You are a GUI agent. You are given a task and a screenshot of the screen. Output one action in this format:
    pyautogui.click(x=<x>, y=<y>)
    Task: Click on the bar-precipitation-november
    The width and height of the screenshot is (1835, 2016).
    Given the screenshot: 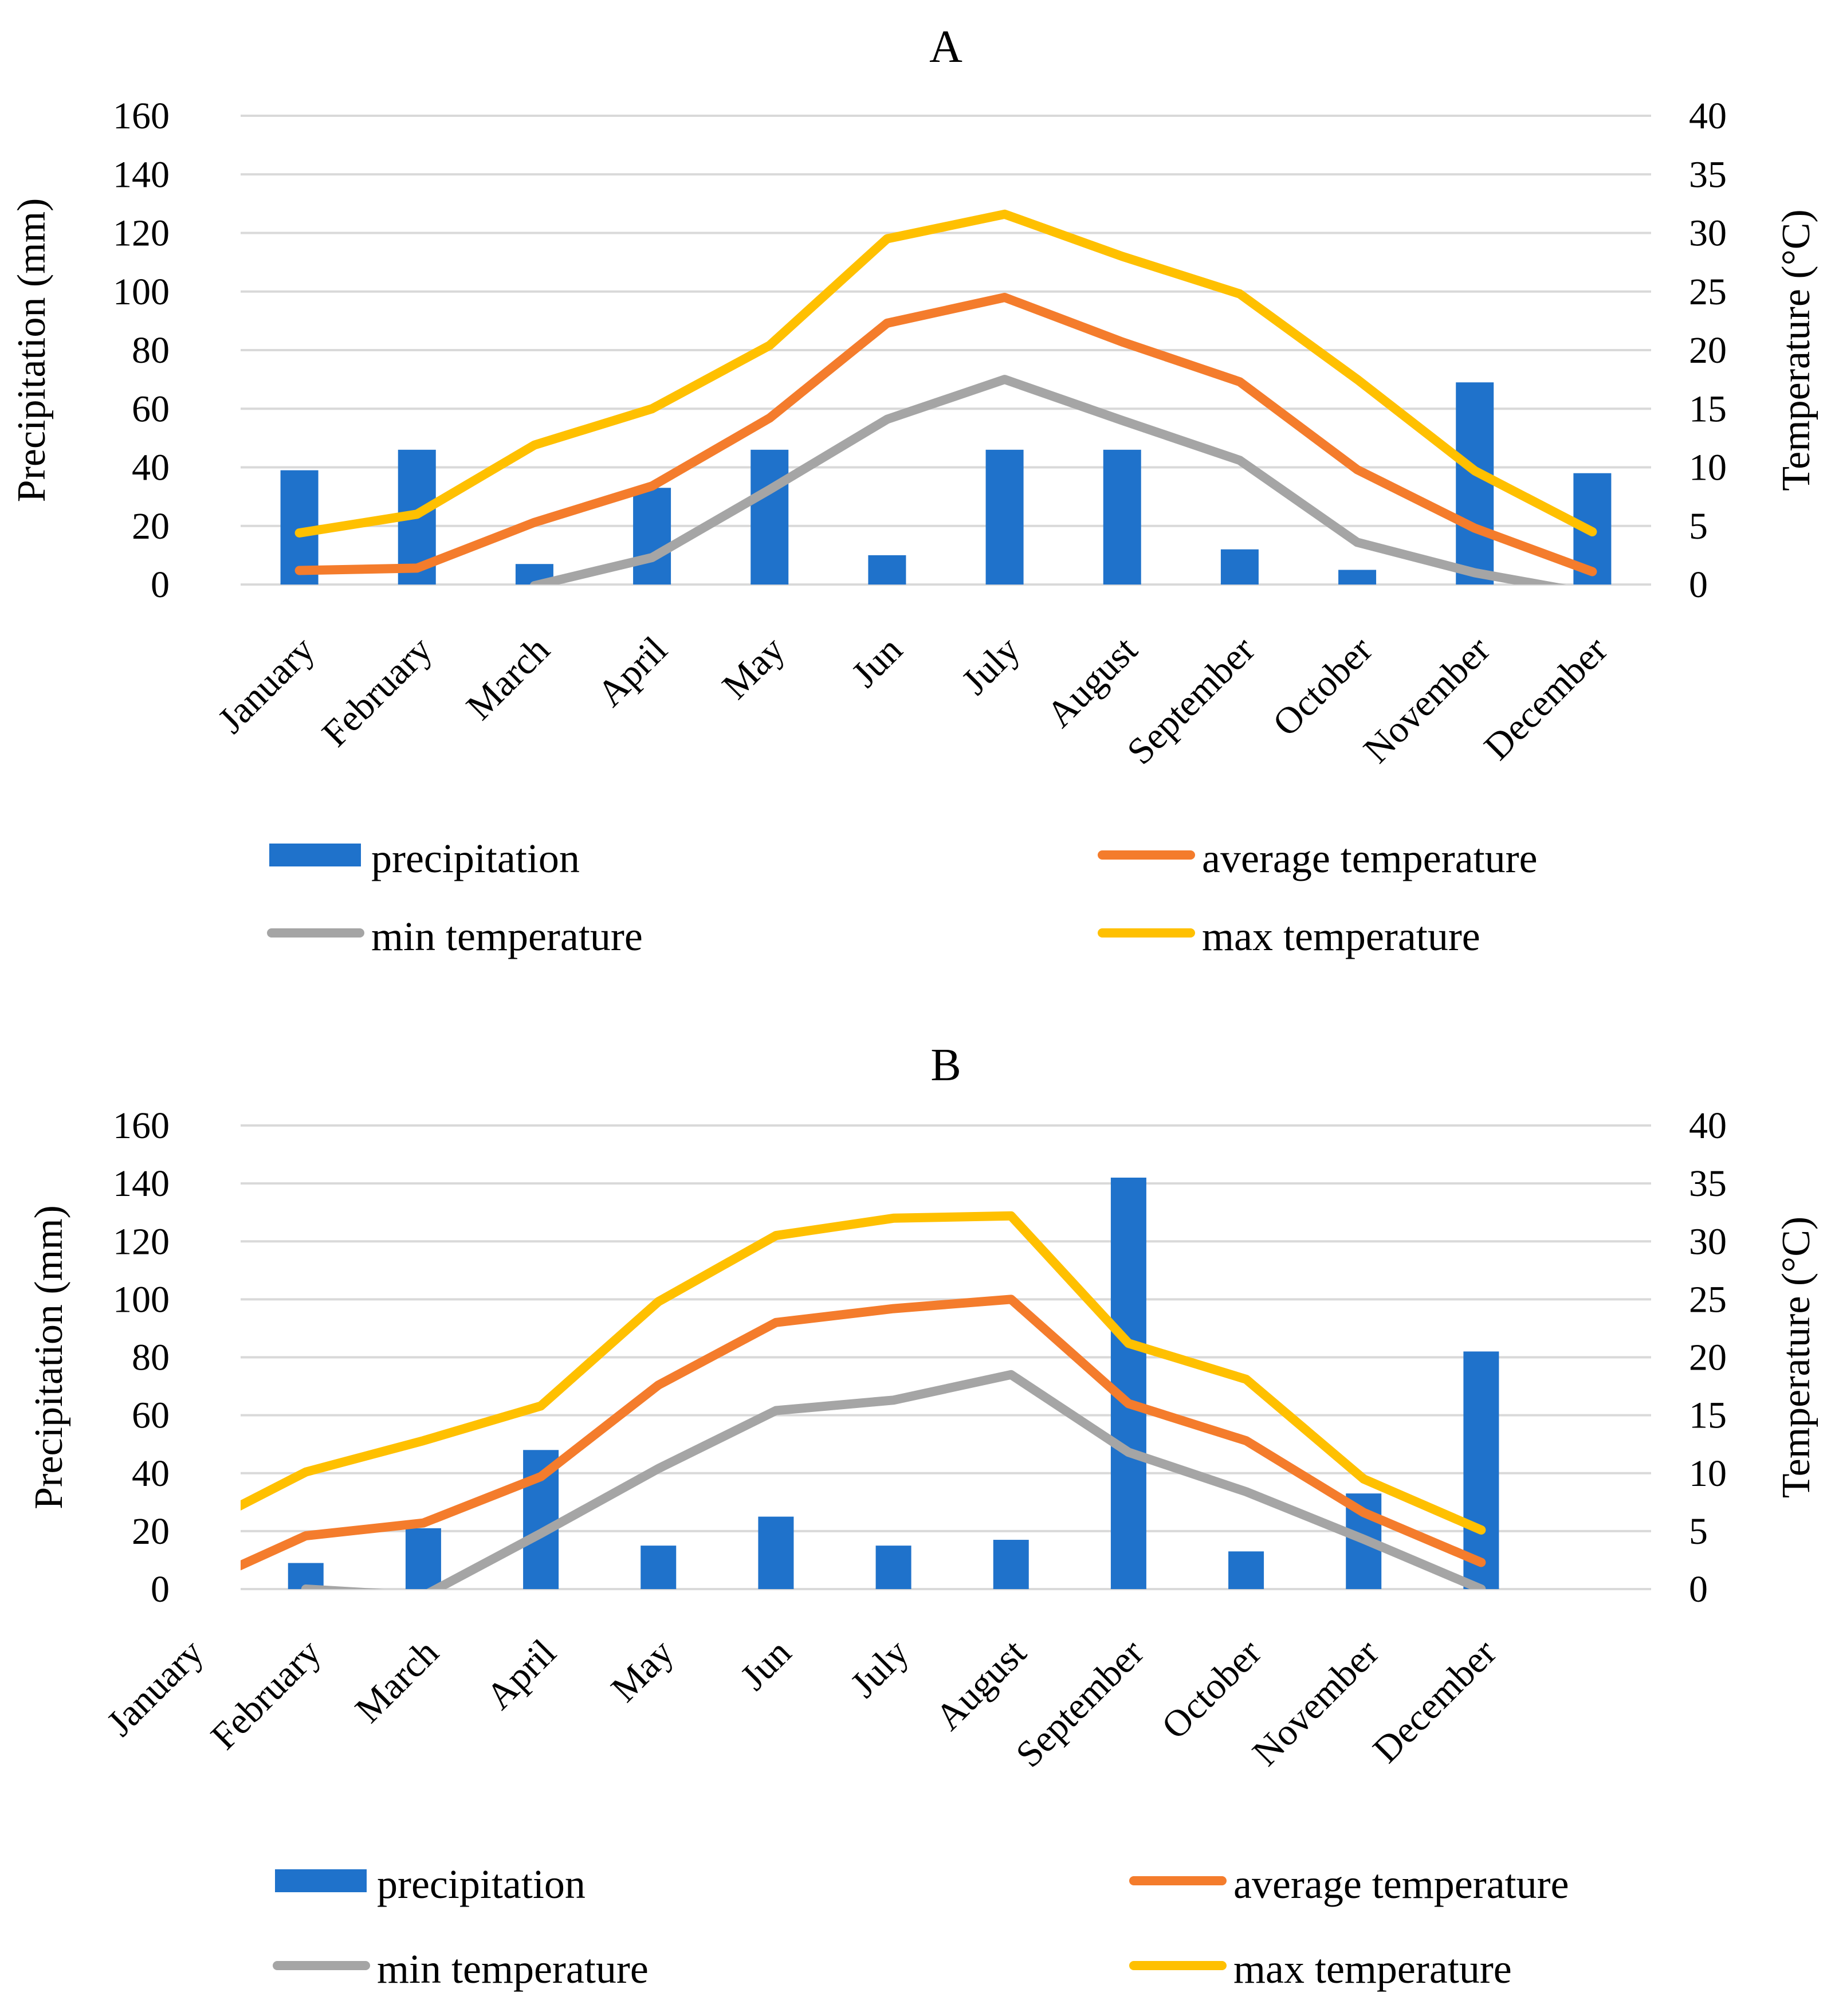 What is the action you would take?
    pyautogui.click(x=1475, y=483)
    